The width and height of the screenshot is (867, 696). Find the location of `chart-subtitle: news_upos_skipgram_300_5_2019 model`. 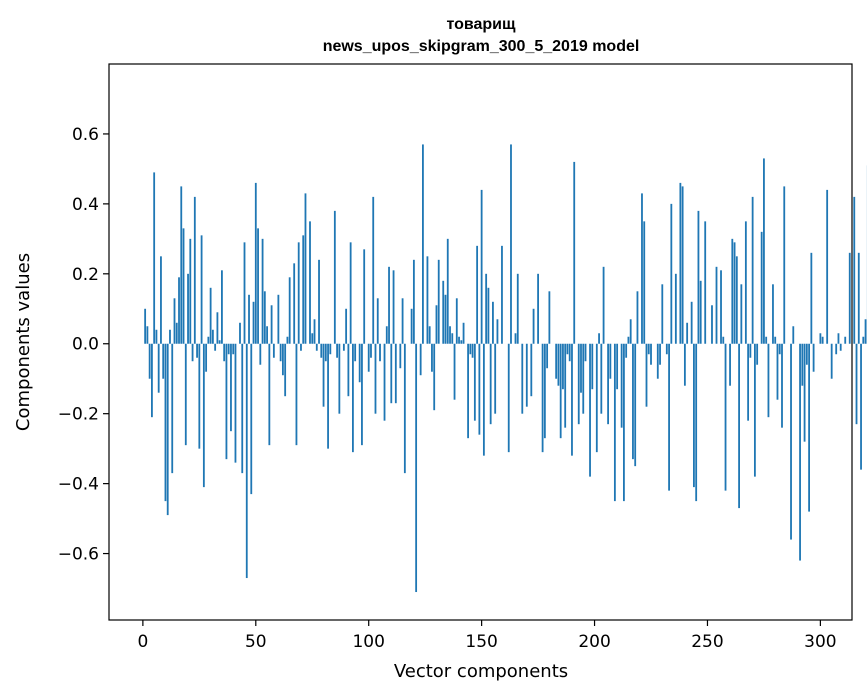

chart-subtitle: news_upos_skipgram_300_5_2019 model is located at coordinates (481, 46).